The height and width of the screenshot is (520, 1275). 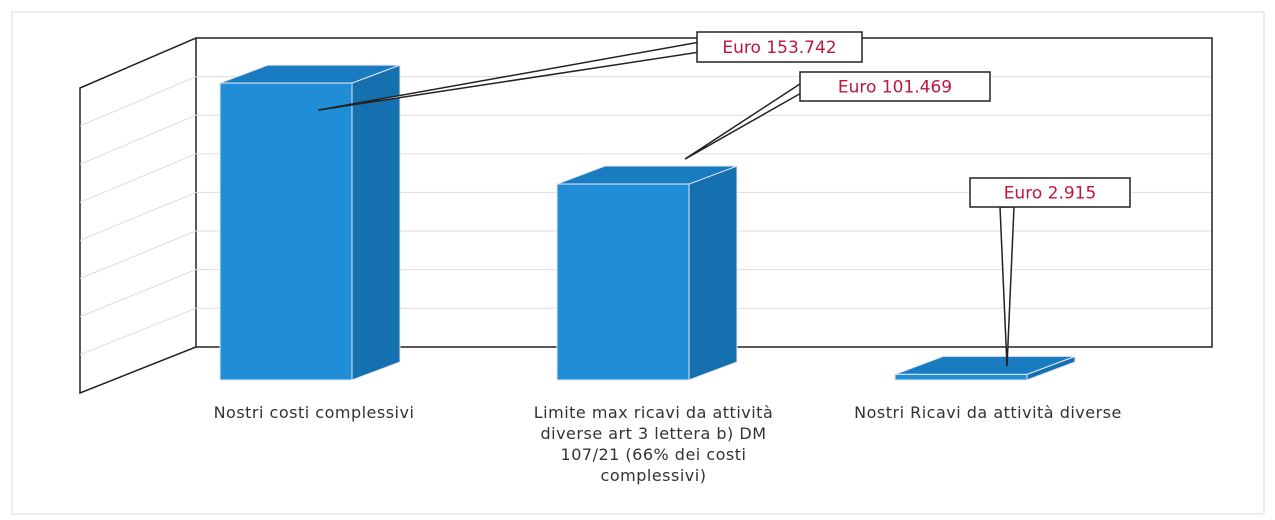 What do you see at coordinates (314, 412) in the screenshot?
I see `category-label: Nostri costi complessivi` at bounding box center [314, 412].